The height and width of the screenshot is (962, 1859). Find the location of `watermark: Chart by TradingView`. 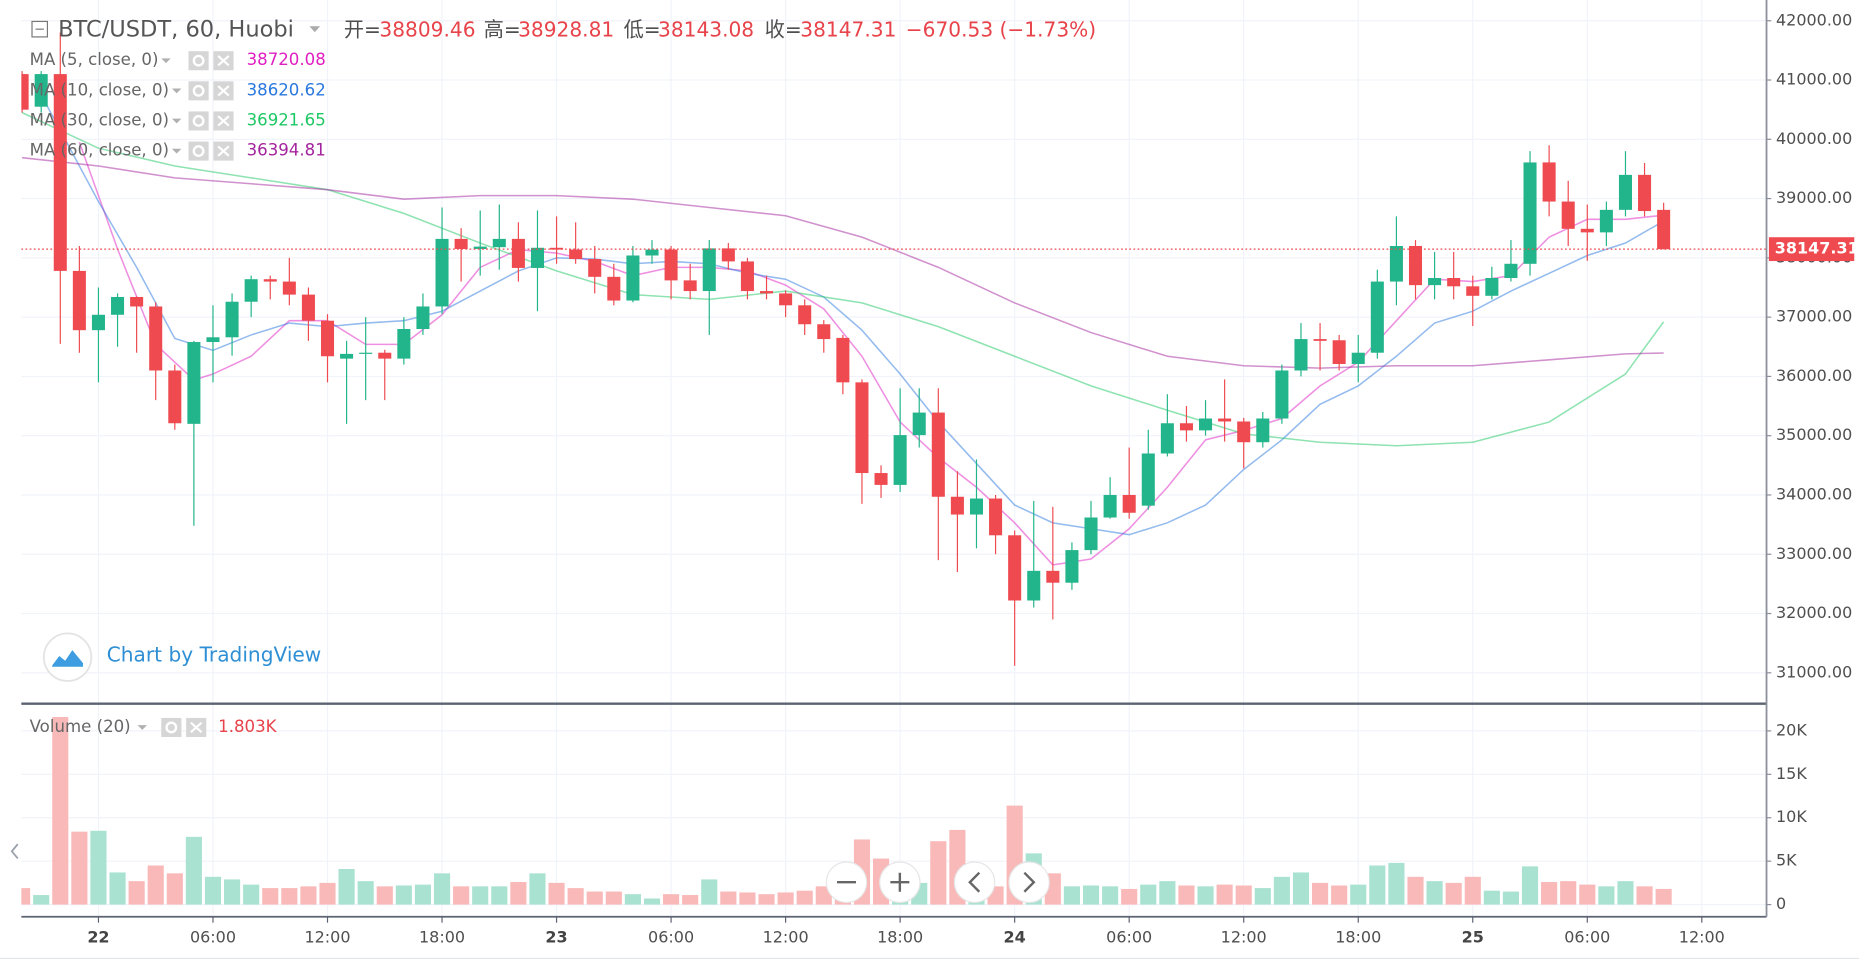

watermark: Chart by TradingView is located at coordinates (182, 657).